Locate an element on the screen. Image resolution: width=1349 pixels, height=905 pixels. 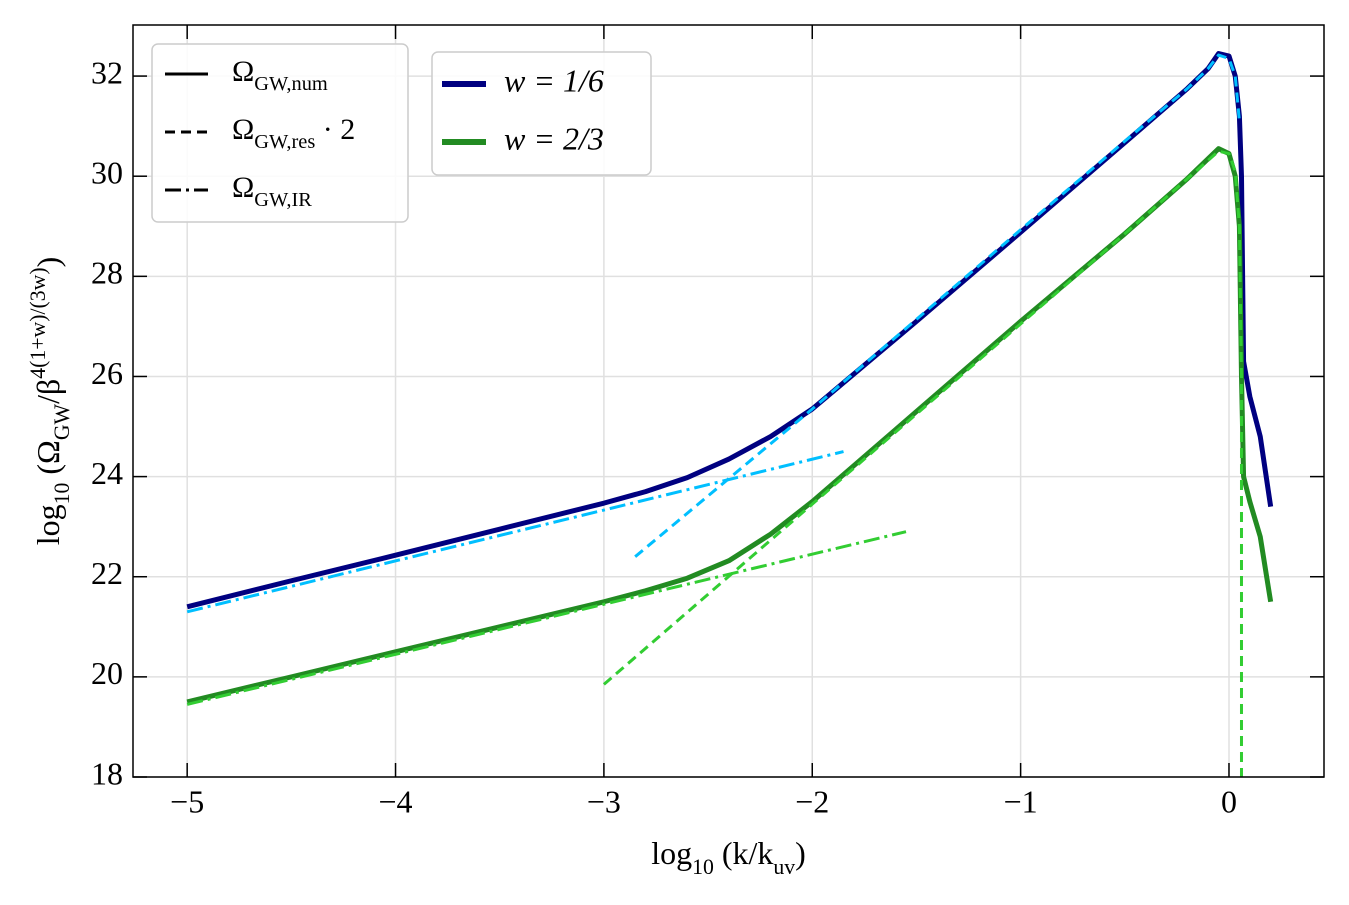
legend-label: ΩGW,num is located at coordinates (280, 75).